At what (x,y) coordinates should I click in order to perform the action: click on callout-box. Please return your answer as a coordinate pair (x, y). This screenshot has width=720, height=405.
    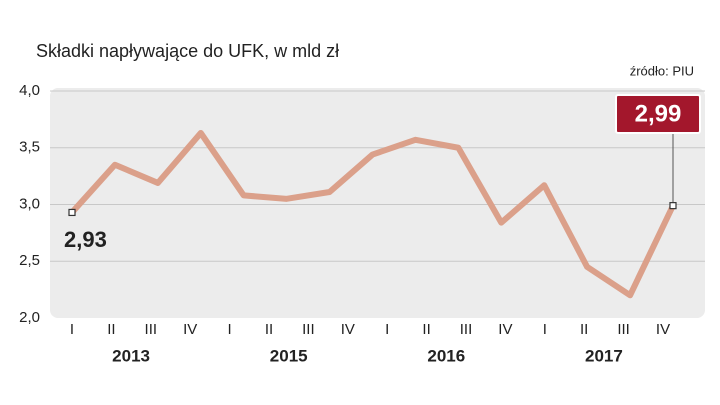
    Looking at the image, I should click on (658, 114).